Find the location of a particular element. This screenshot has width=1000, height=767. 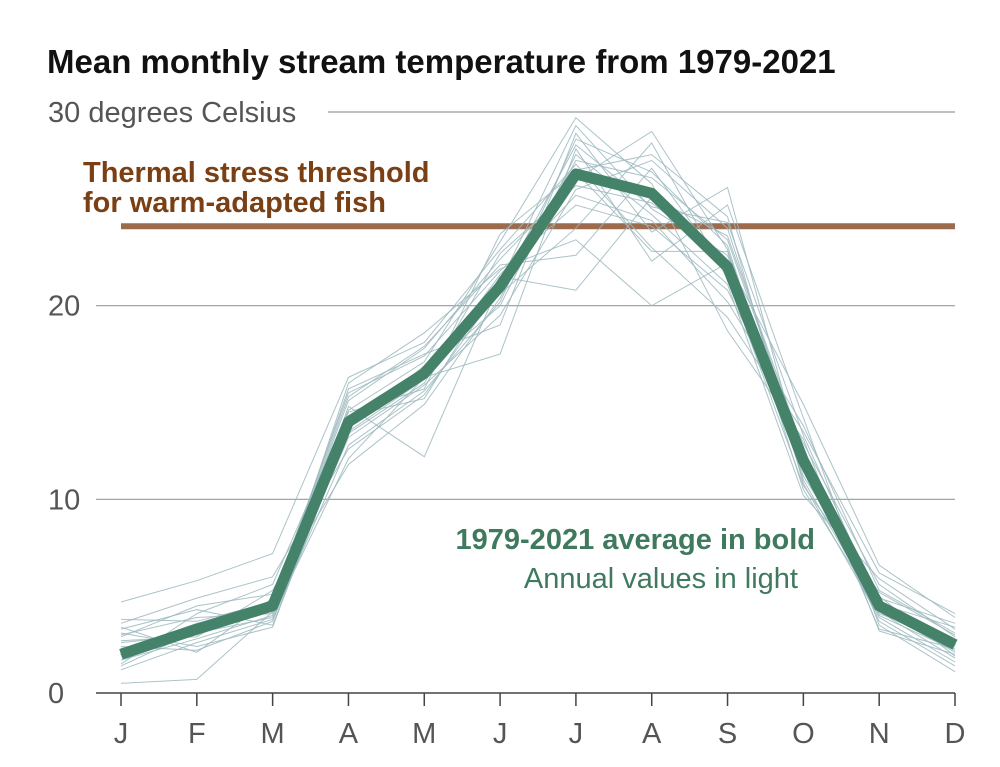

x-tick-label: F is located at coordinates (197, 734).